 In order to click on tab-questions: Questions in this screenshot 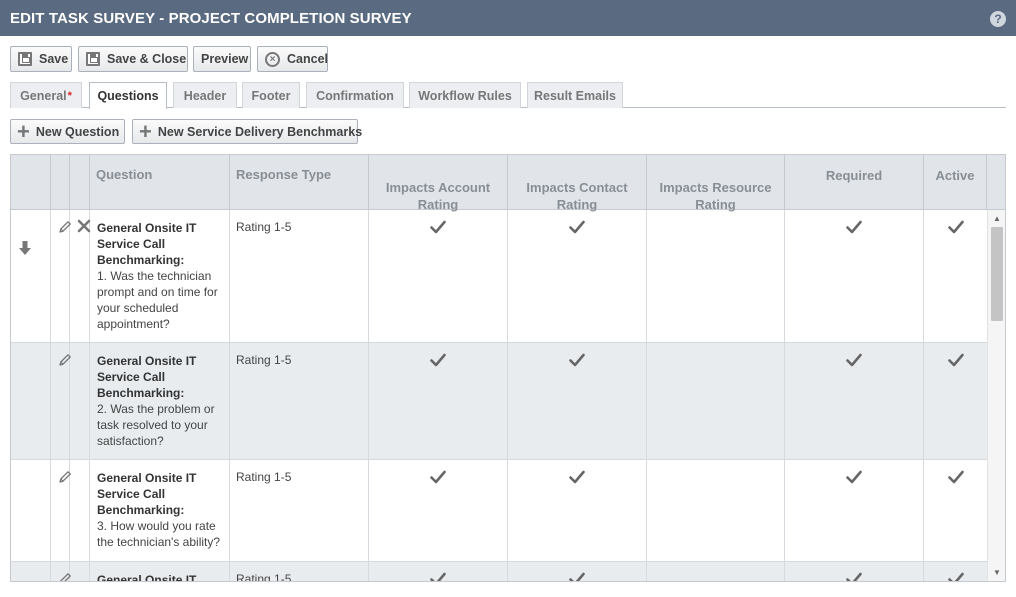, I will do `click(128, 95)`.